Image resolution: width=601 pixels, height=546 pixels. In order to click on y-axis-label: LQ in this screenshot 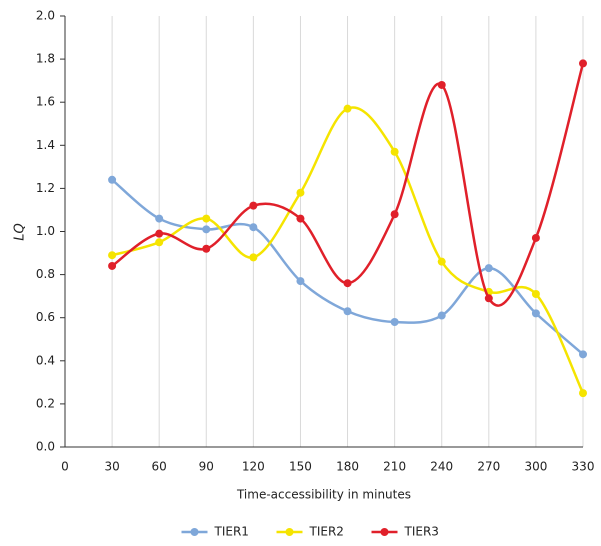, I will do `click(20, 231)`.